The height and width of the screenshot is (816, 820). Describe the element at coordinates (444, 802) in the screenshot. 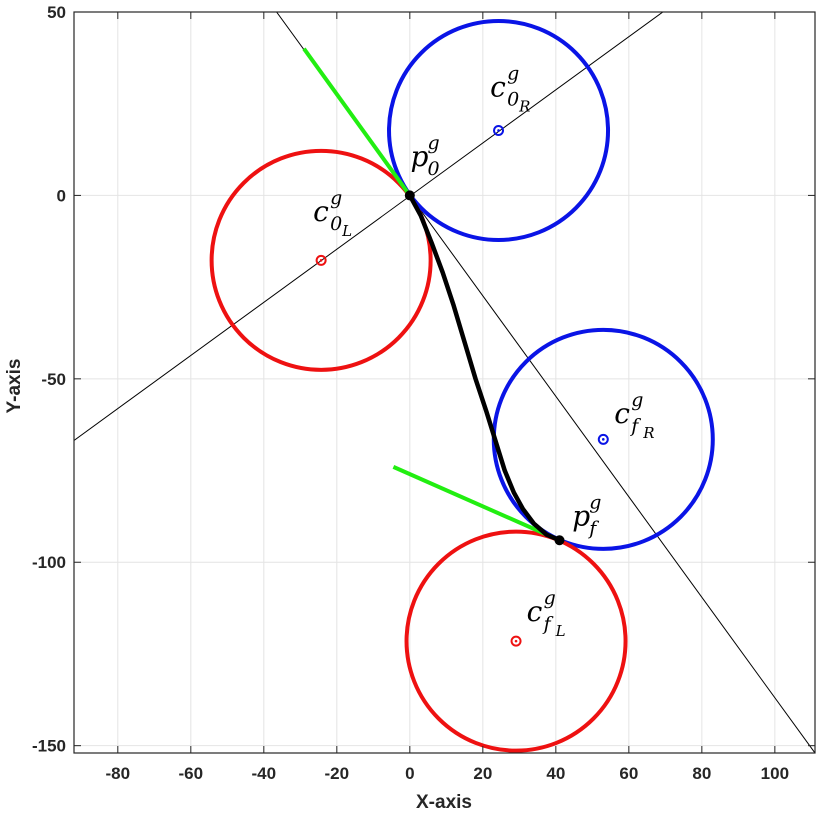

I see `x-axis-label: X-axis` at that location.